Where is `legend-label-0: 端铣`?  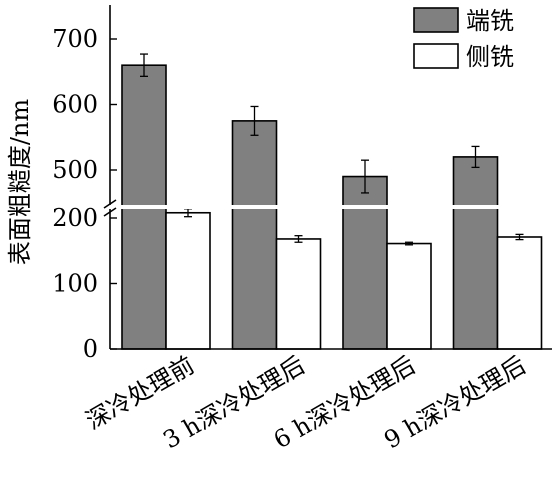
legend-label-0: 端铣 is located at coordinates (490, 21).